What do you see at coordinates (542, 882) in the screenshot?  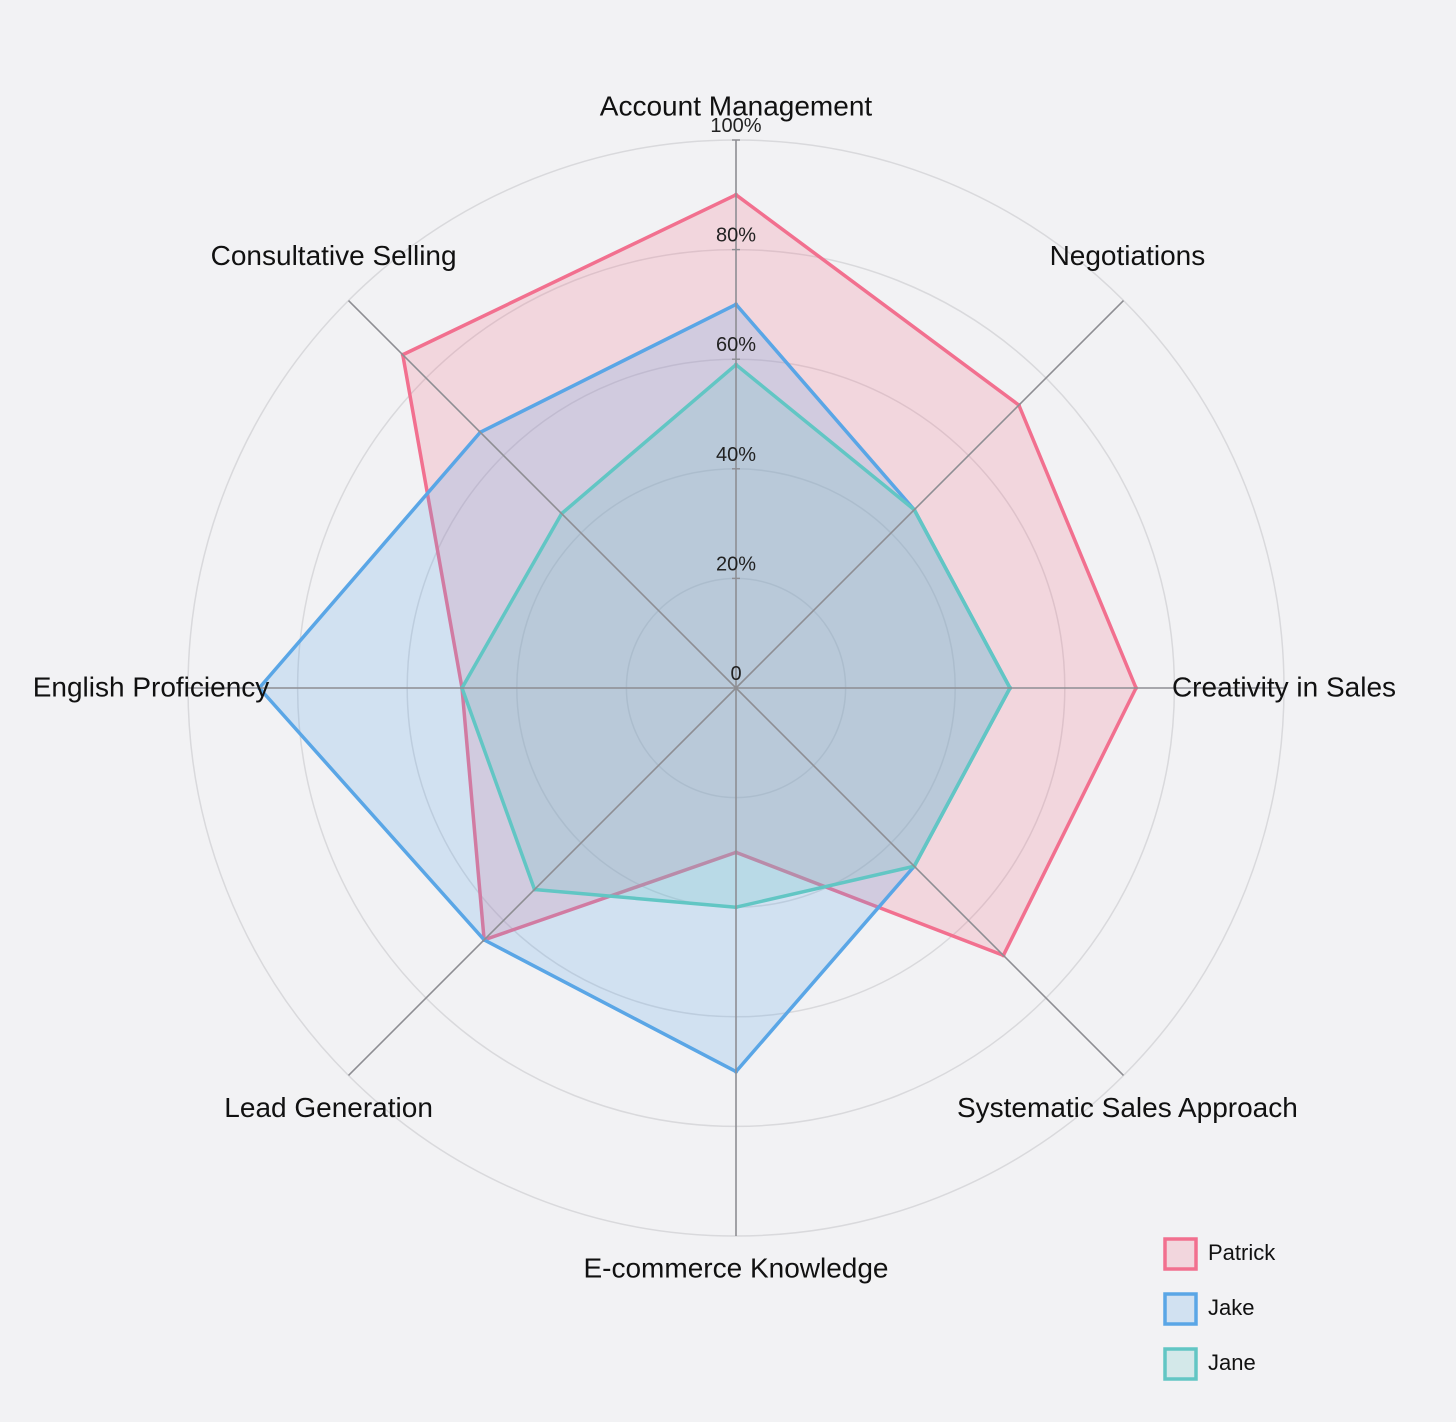 I see `spoke-lead-generation` at bounding box center [542, 882].